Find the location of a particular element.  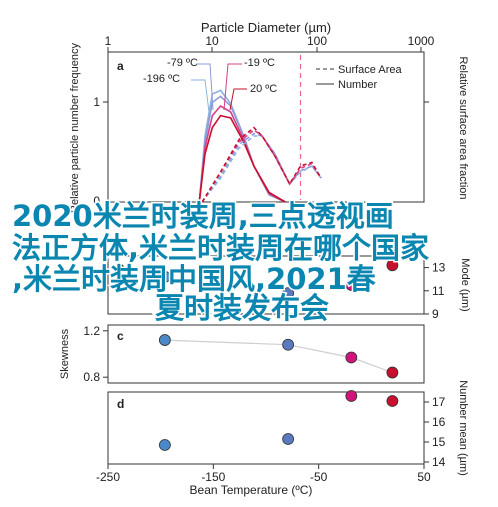

x-tick-label: 50 is located at coordinates (424, 477).